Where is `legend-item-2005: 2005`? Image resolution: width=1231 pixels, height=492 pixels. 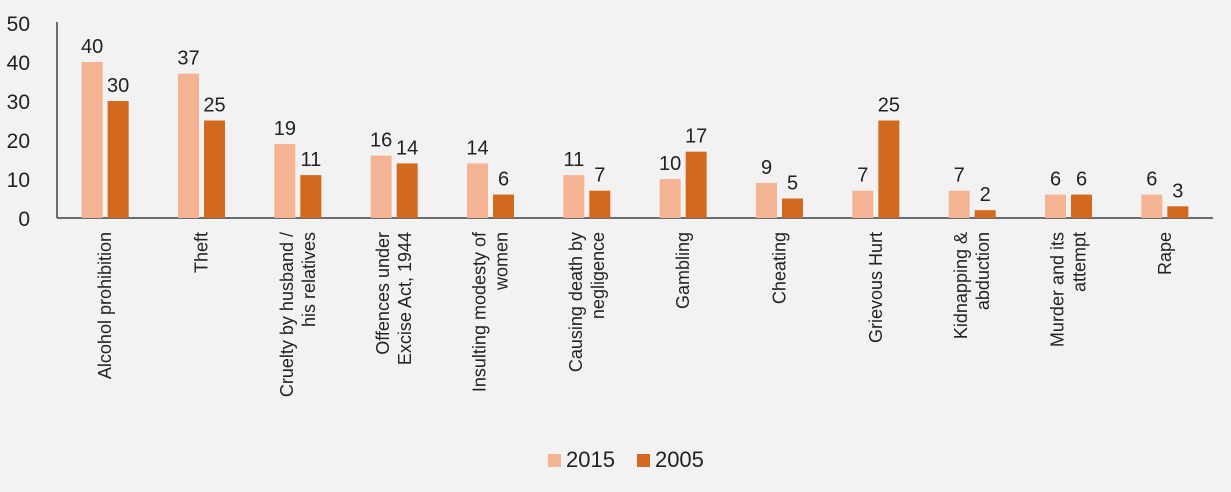 legend-item-2005: 2005 is located at coordinates (670, 460).